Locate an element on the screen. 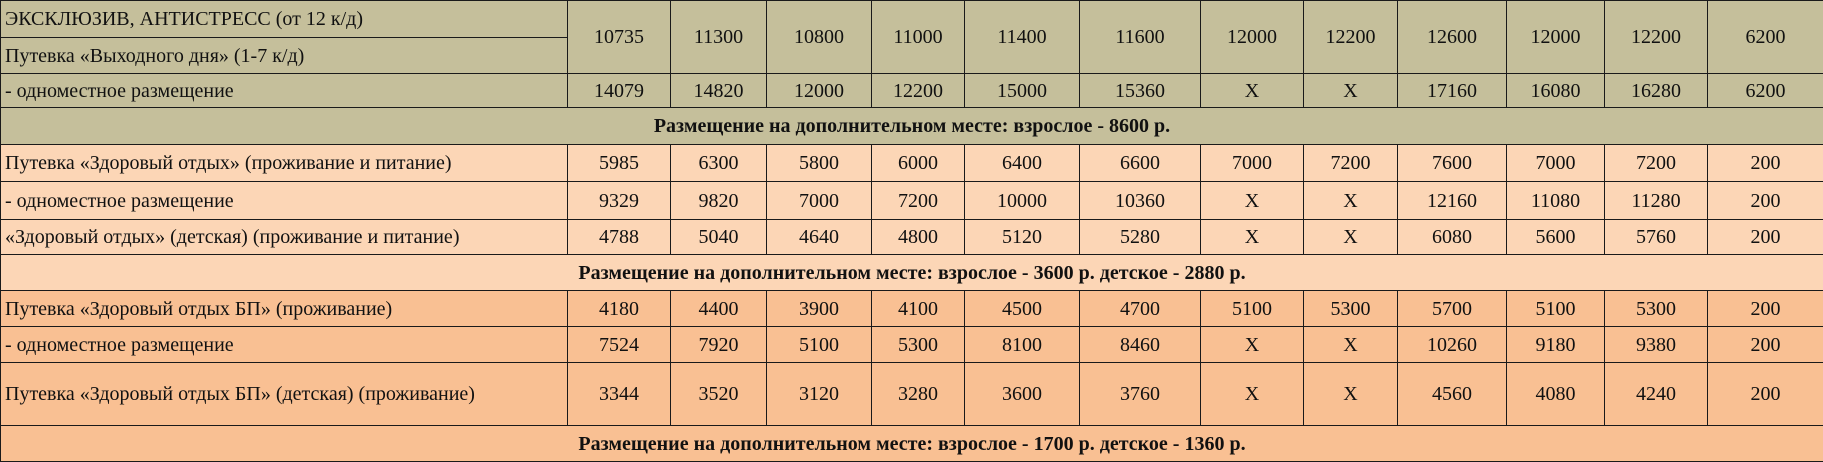 The width and height of the screenshot is (1823, 462). price-cell: 7524 is located at coordinates (619, 345).